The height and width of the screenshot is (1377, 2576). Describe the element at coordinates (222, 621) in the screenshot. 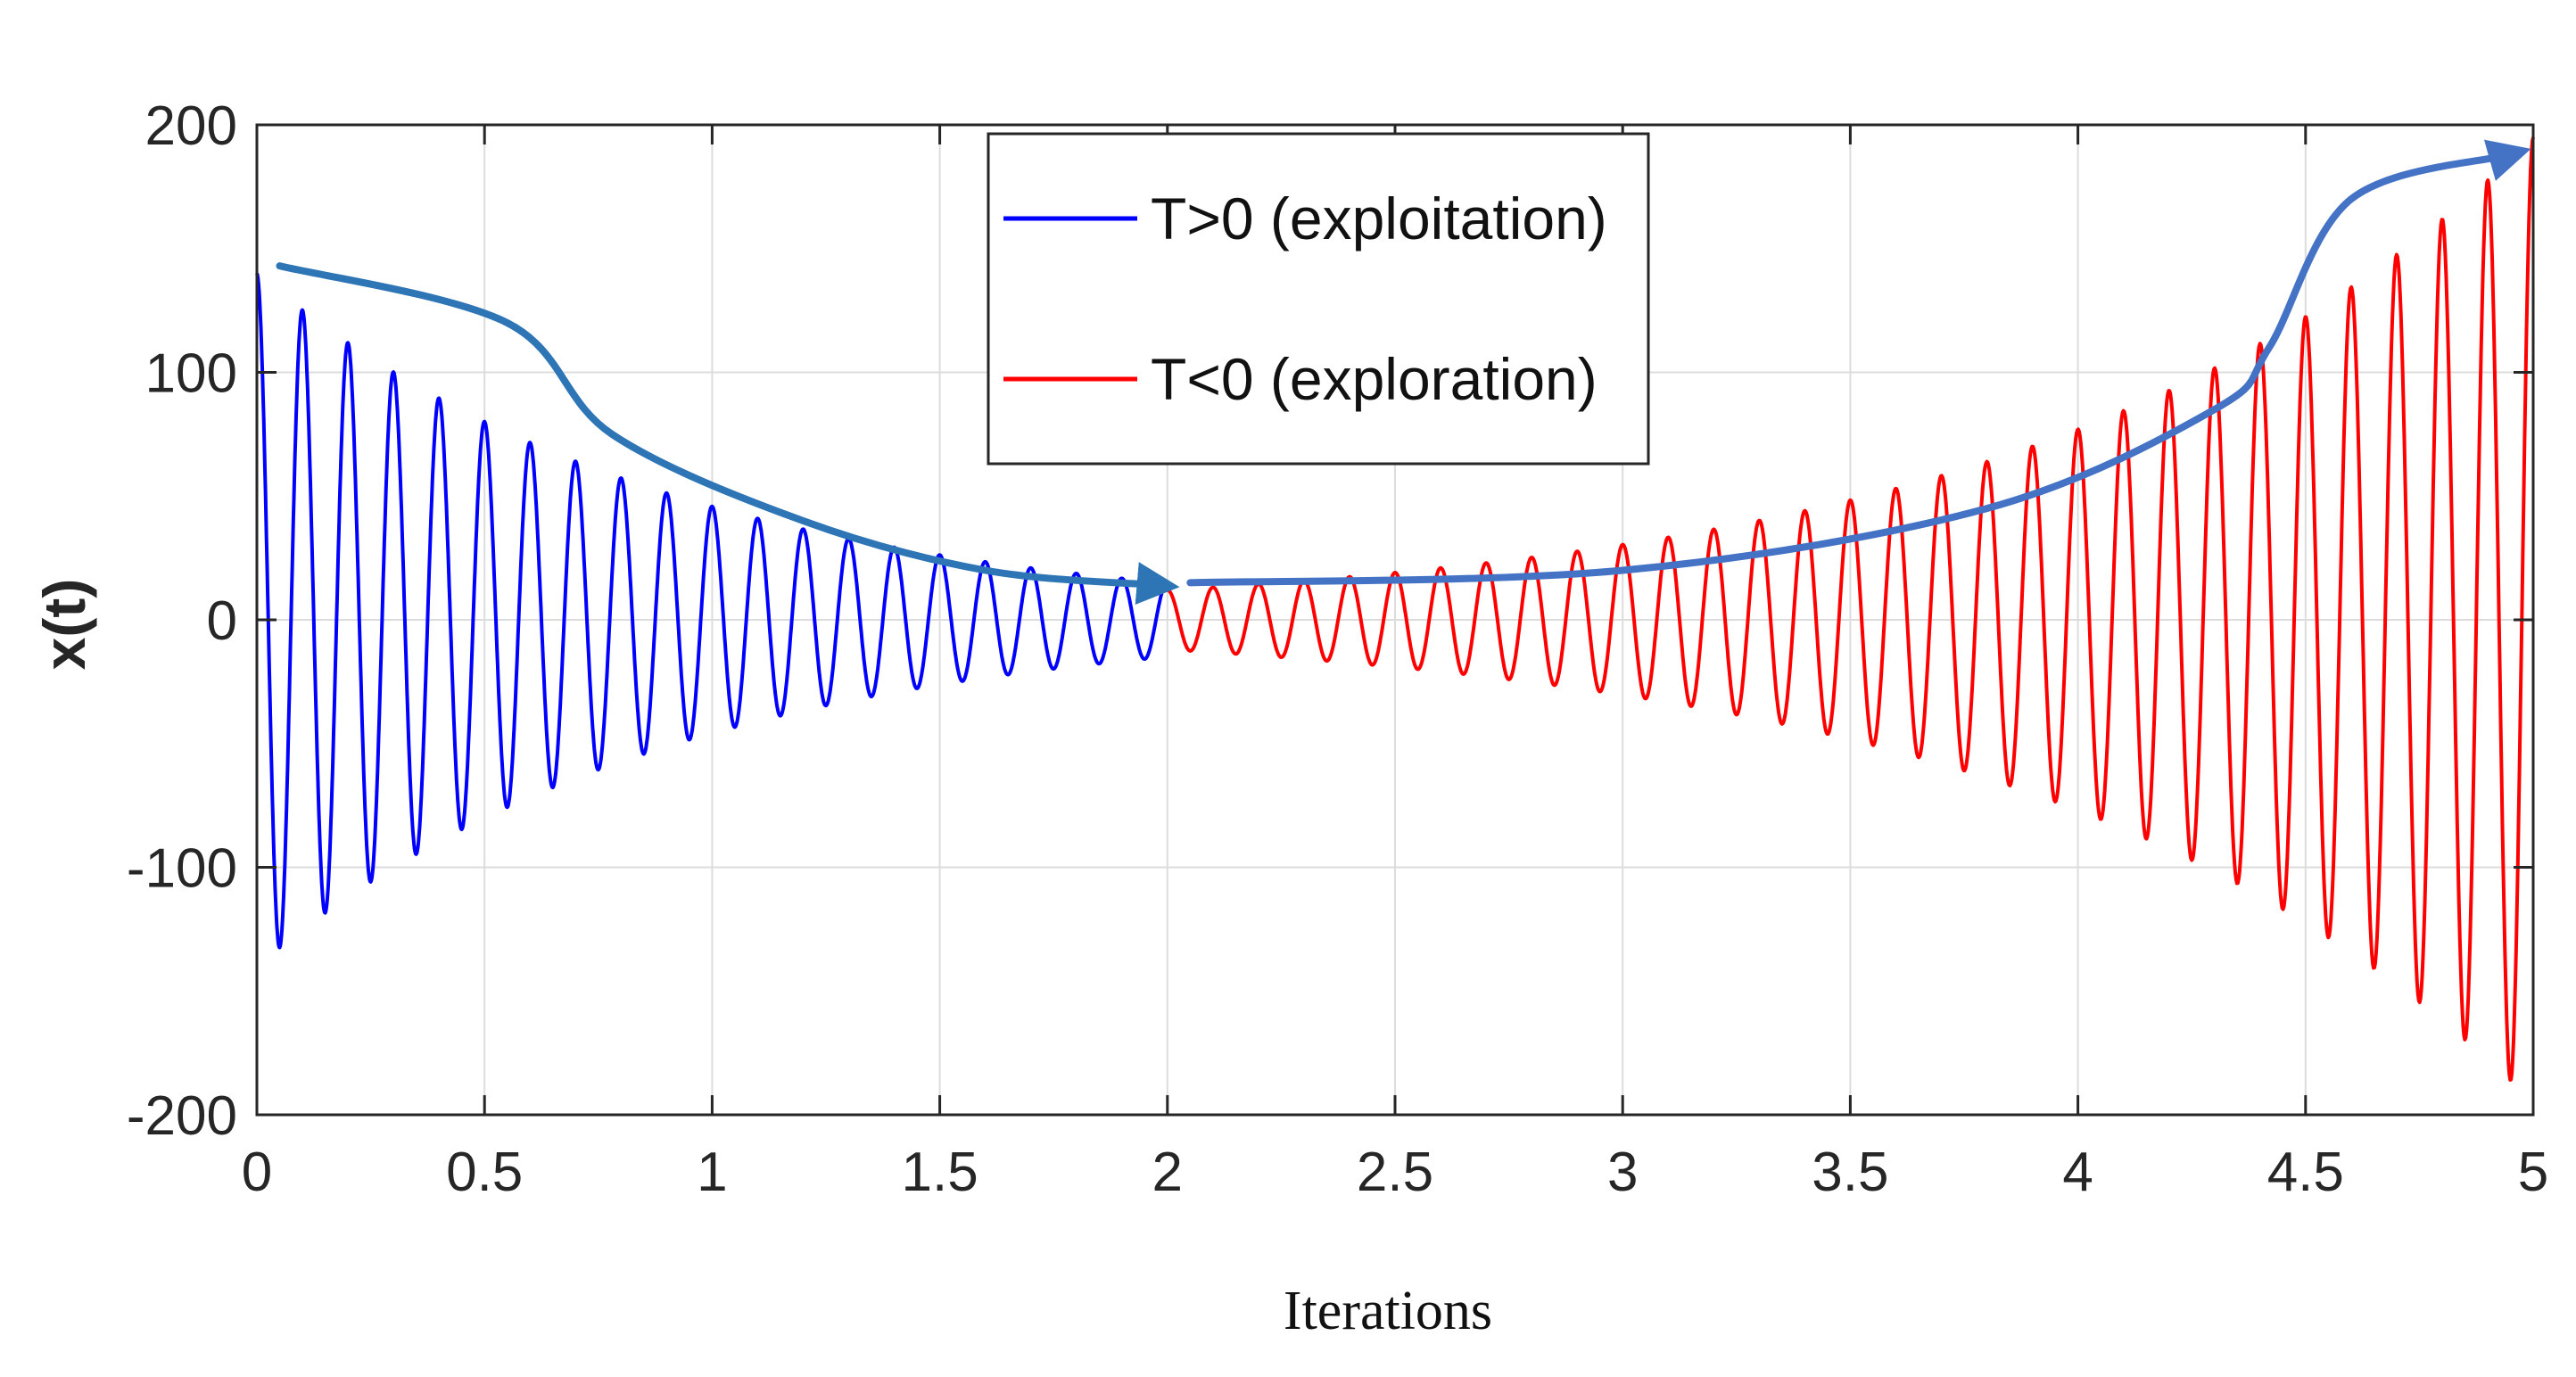

I see `y-tick-label: 0` at that location.